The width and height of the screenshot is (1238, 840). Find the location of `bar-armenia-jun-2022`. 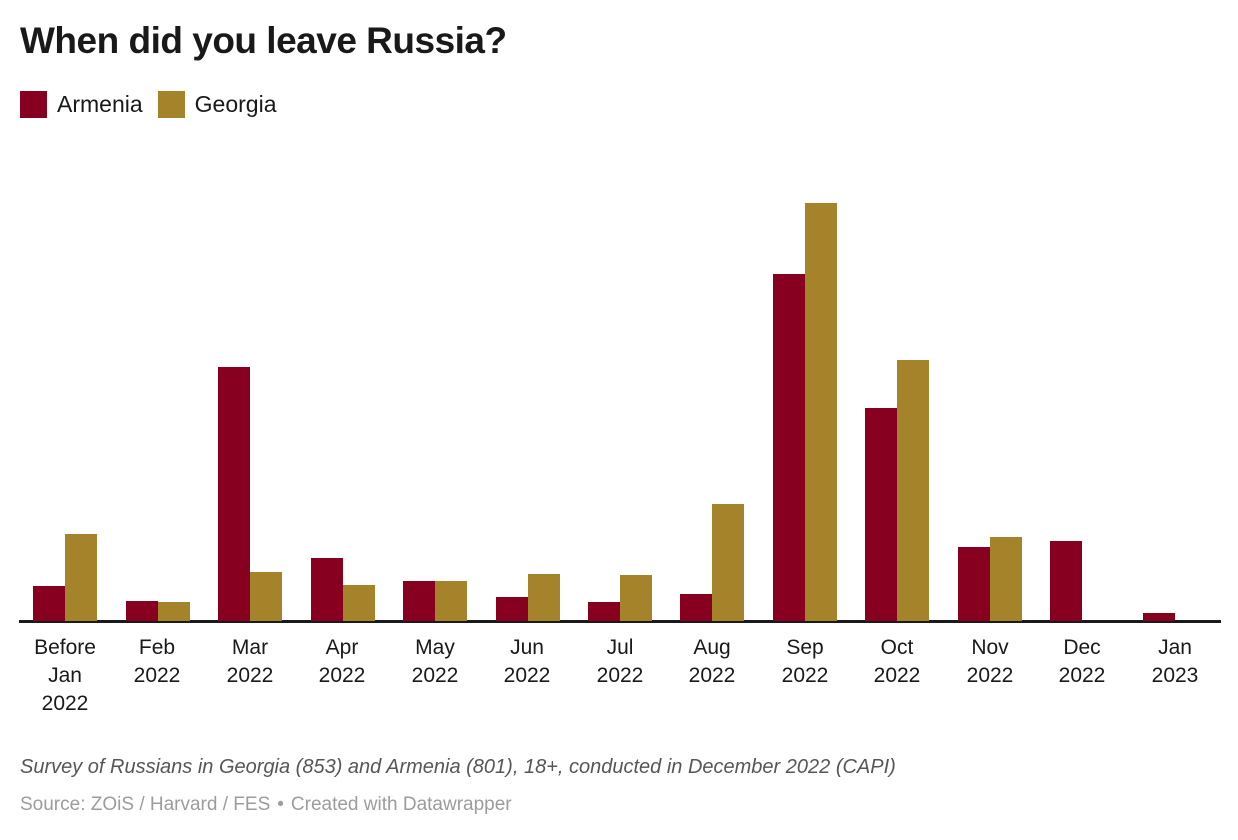

bar-armenia-jun-2022 is located at coordinates (512, 609).